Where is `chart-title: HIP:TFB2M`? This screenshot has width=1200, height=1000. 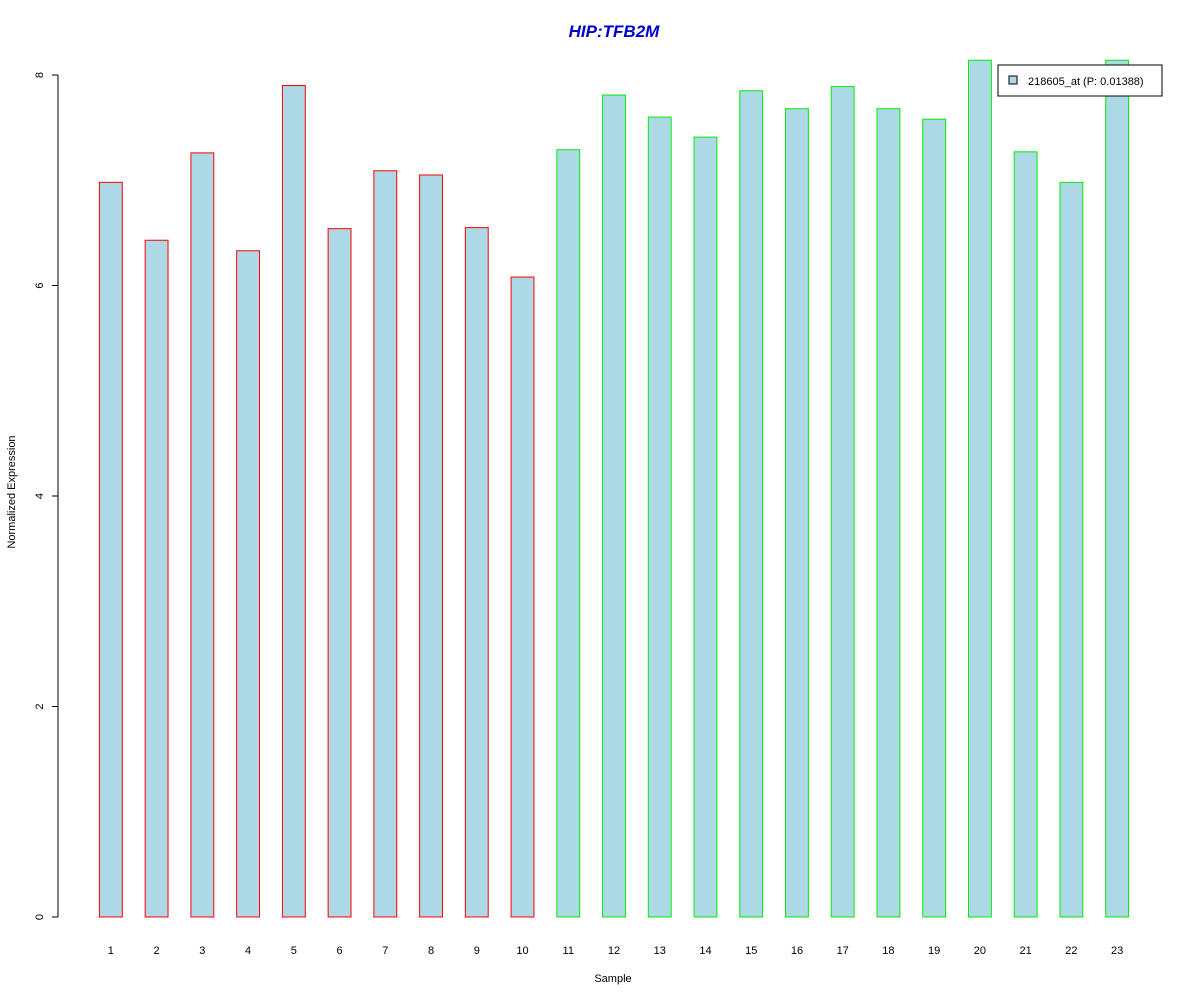
chart-title: HIP:TFB2M is located at coordinates (615, 31).